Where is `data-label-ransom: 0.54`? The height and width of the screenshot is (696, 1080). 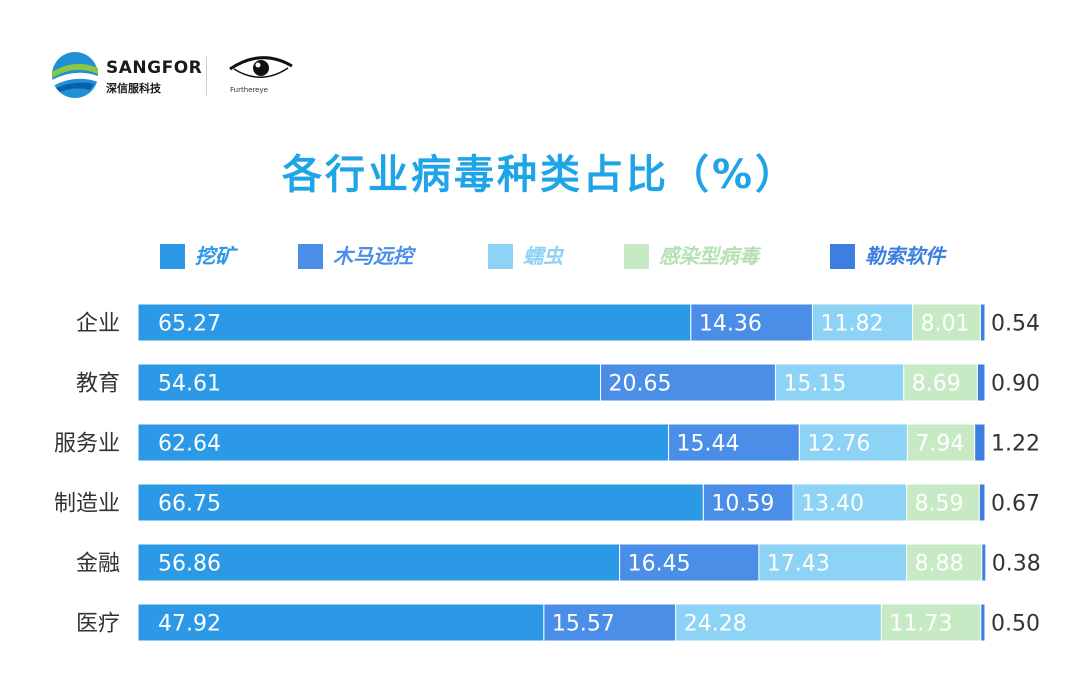
data-label-ransom: 0.54 is located at coordinates (1015, 324).